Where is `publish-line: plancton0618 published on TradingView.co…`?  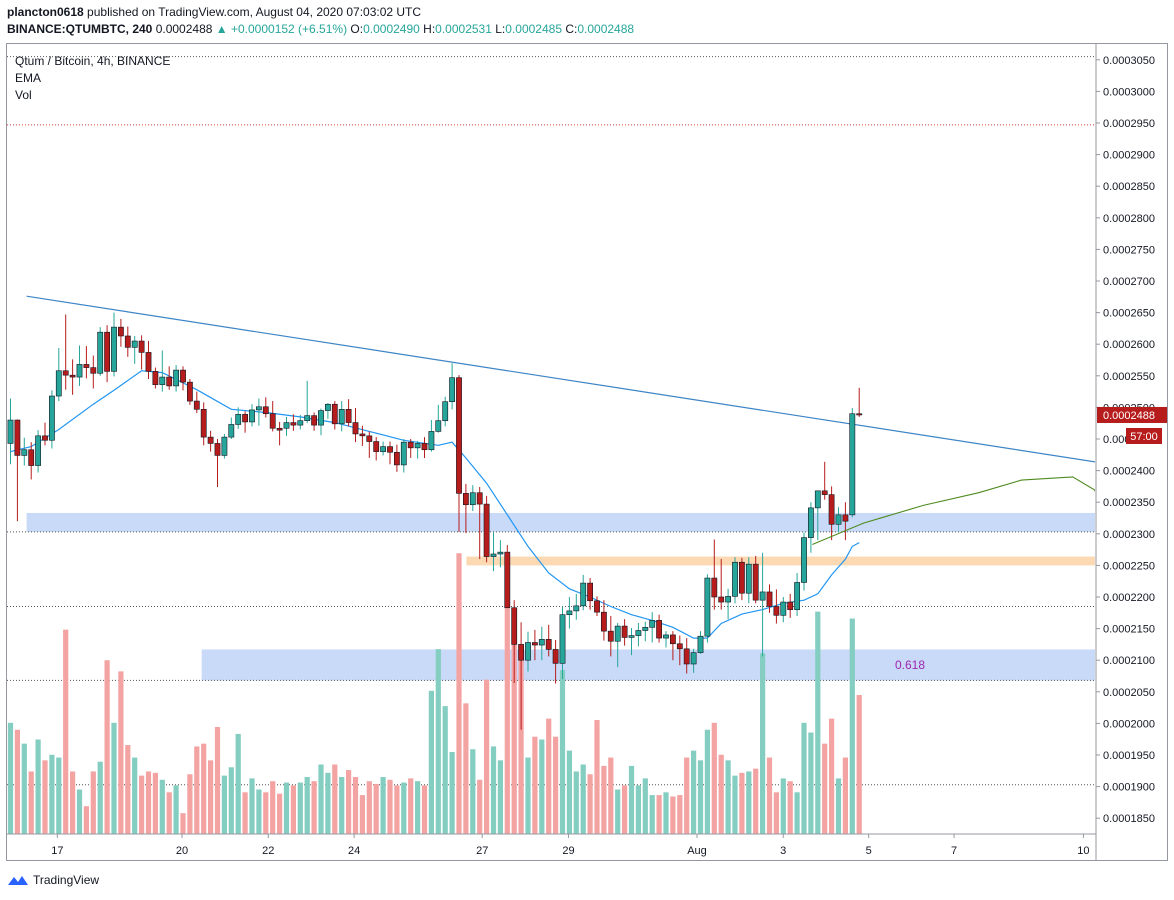 publish-line: plancton0618 published on TradingView.co… is located at coordinates (214, 12).